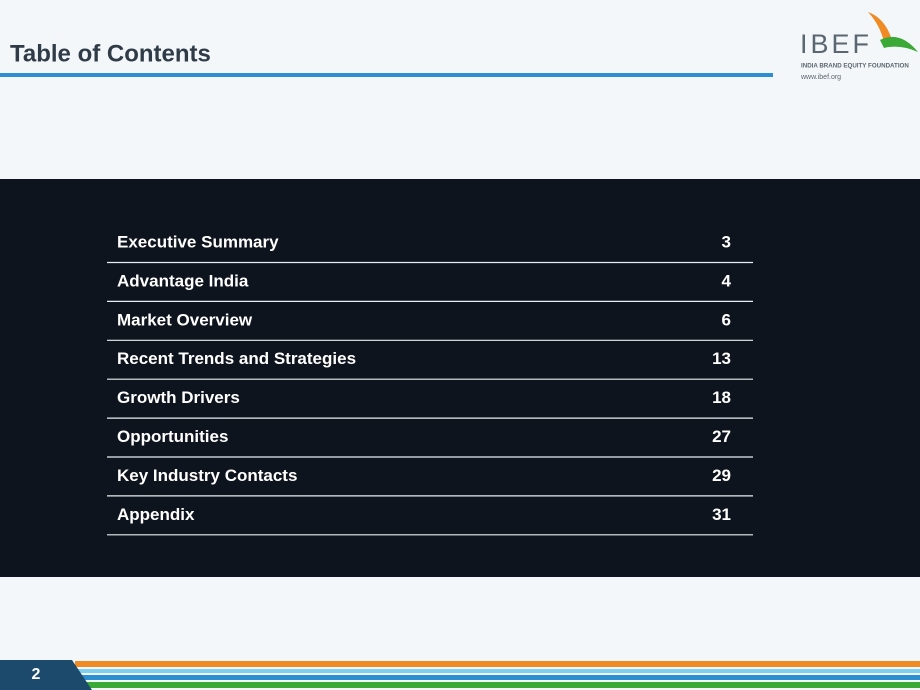 The image size is (920, 690). Describe the element at coordinates (110, 53) in the screenshot. I see `title: Table of Contents` at that location.